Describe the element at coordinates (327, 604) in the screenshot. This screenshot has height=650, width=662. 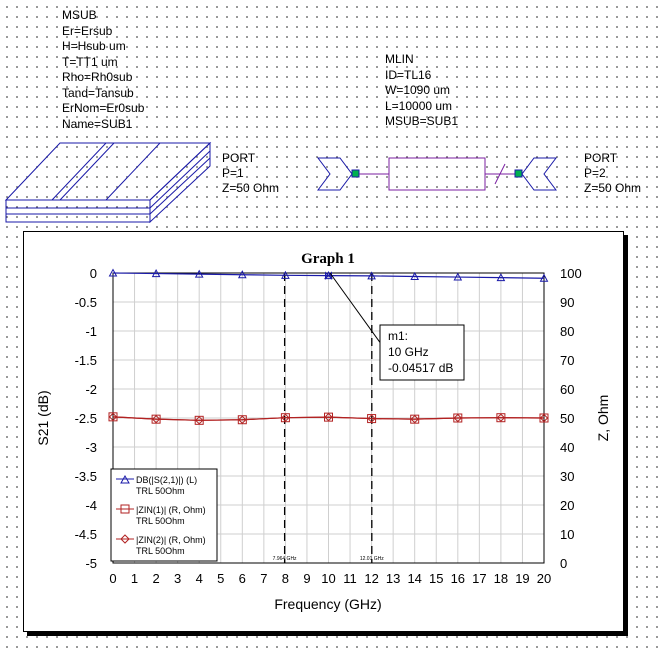
I see `x-axis-label: Frequency (GHz)` at that location.